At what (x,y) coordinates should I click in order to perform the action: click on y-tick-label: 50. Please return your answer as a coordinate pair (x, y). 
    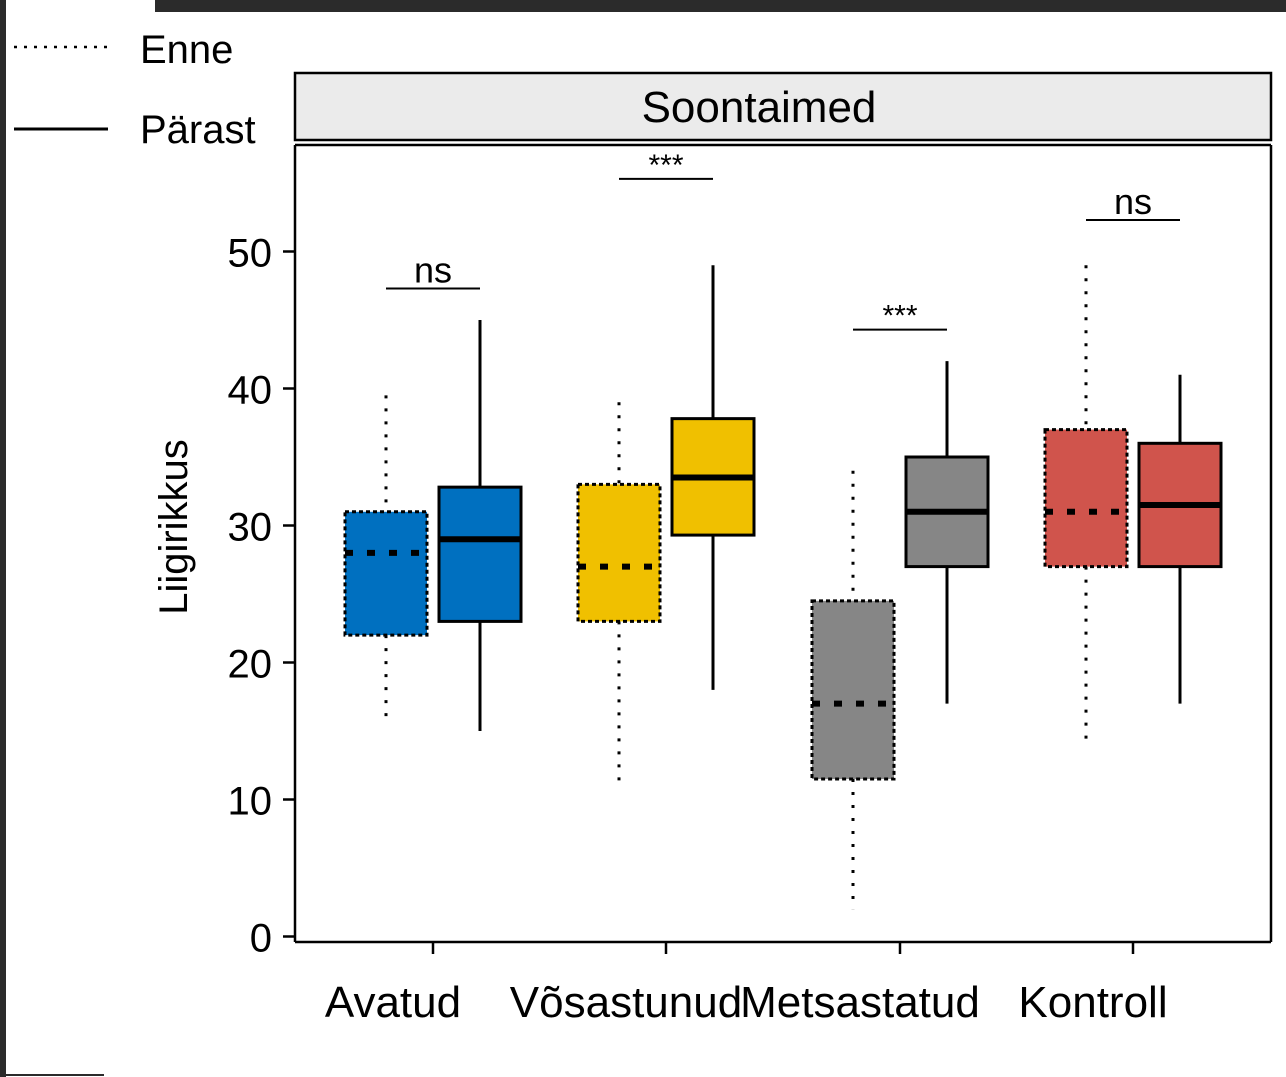
    Looking at the image, I should click on (250, 254).